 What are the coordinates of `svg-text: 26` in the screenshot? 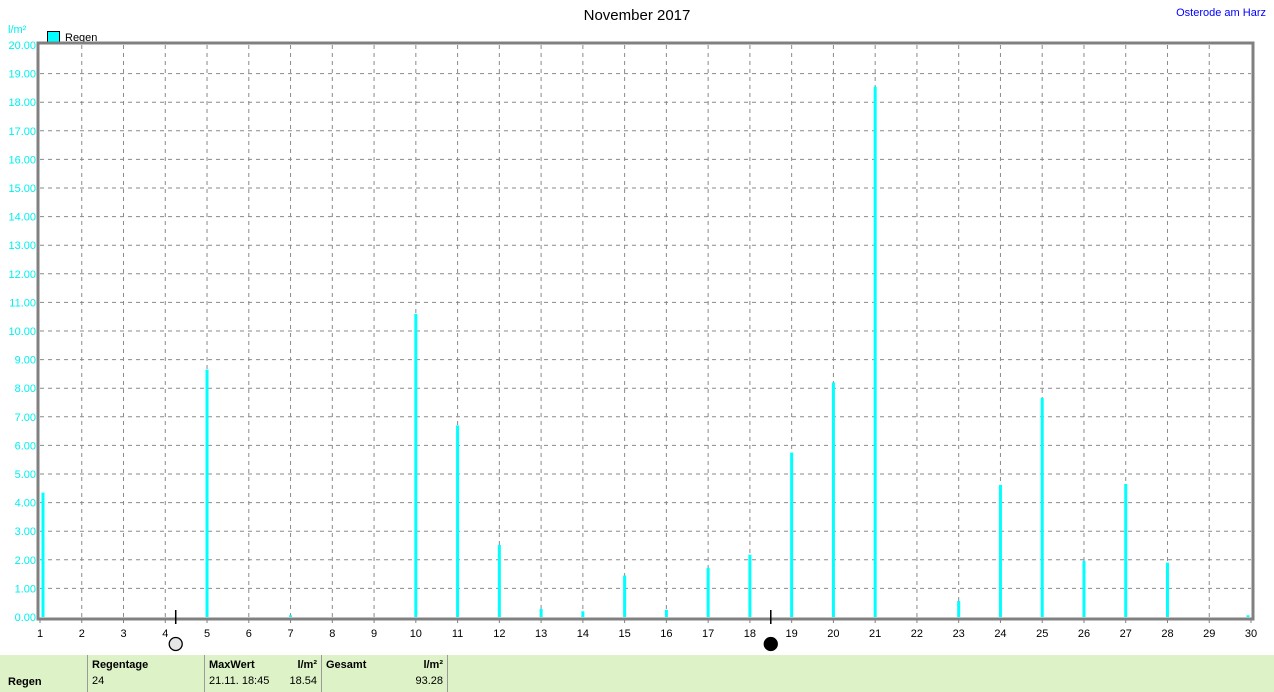 It's located at (1084, 634).